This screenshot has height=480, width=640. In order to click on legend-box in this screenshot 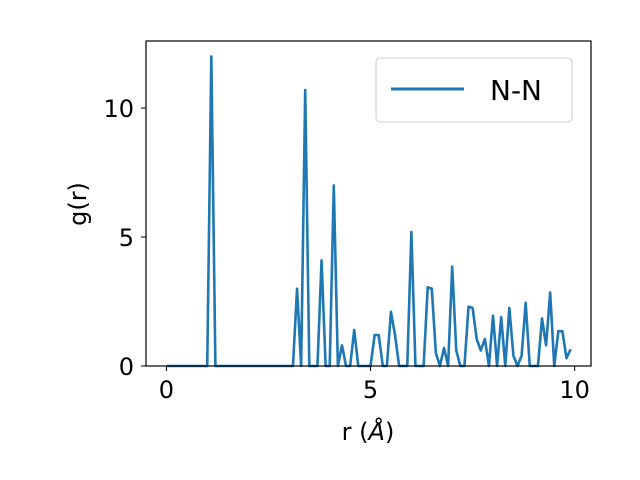, I will do `click(474, 90)`.